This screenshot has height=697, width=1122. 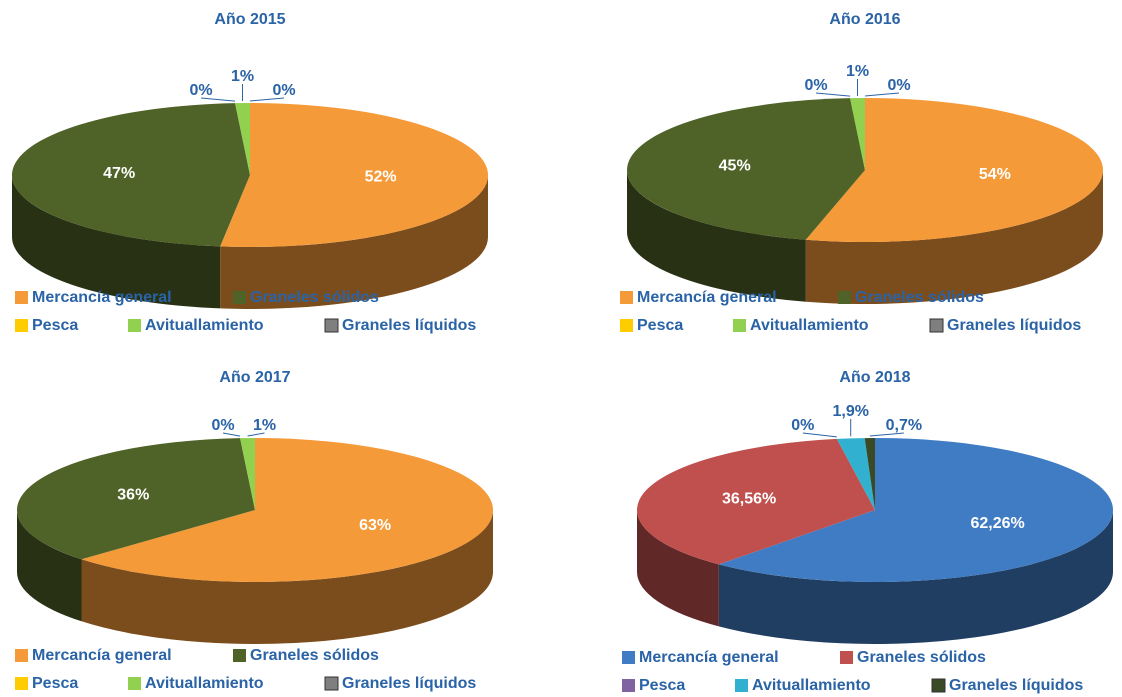 I want to click on data-label: 52%, so click(x=381, y=177).